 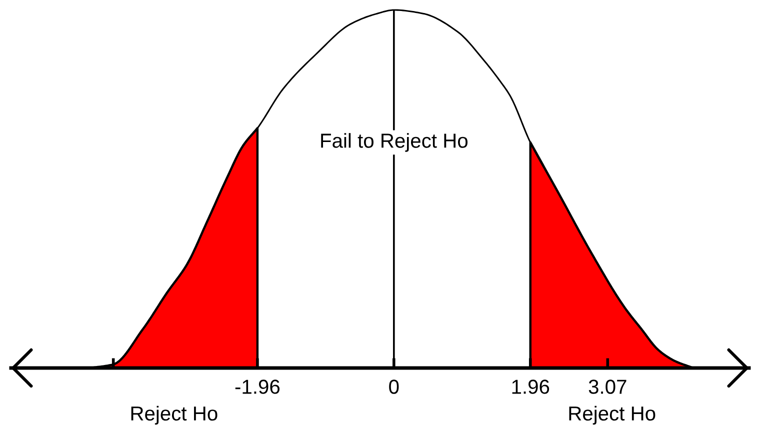 I want to click on x-tick-label: 3.07, so click(x=607, y=387).